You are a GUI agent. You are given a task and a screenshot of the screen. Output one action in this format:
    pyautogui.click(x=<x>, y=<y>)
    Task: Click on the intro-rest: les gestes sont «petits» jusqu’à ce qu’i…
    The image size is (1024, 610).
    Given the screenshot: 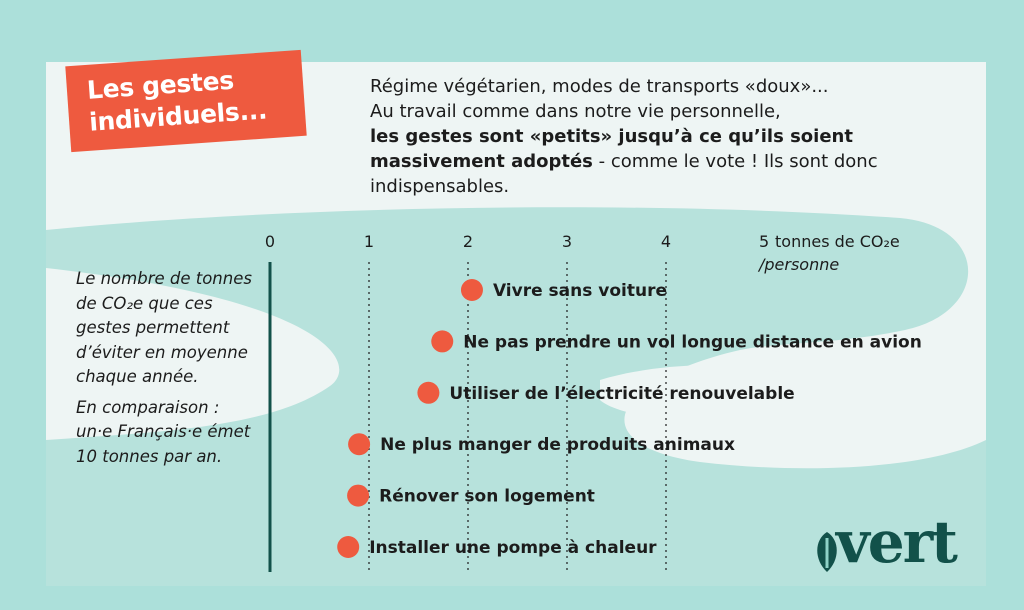 What is the action you would take?
    pyautogui.click(x=640, y=161)
    